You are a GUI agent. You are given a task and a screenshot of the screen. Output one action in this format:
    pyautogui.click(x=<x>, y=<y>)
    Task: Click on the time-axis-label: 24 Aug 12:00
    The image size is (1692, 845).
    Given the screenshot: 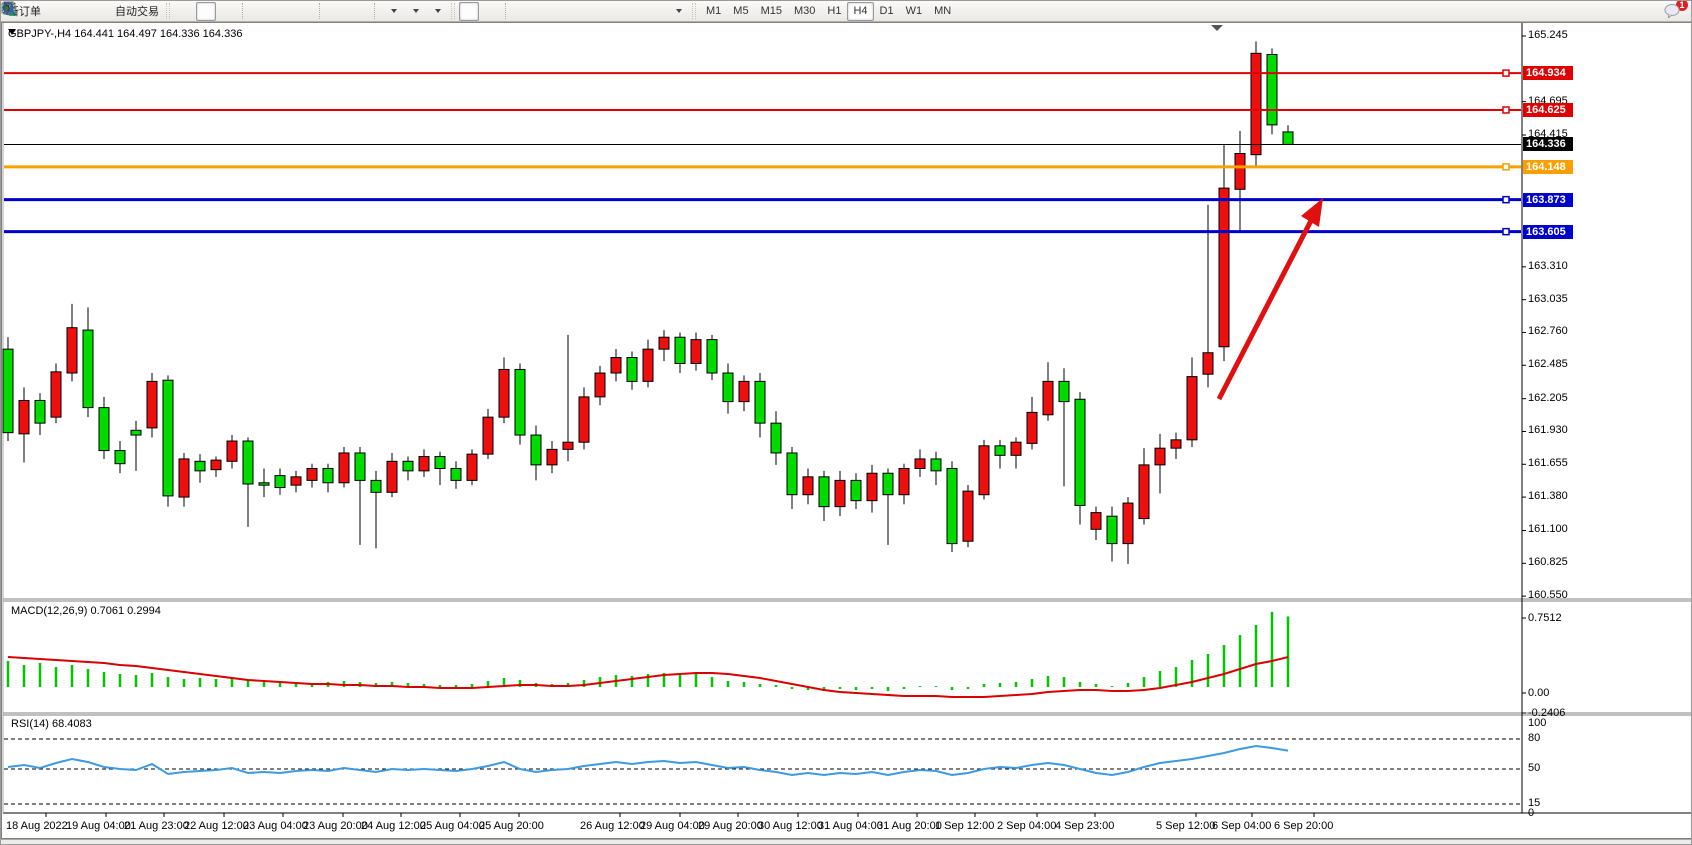 What is the action you would take?
    pyautogui.click(x=393, y=826)
    